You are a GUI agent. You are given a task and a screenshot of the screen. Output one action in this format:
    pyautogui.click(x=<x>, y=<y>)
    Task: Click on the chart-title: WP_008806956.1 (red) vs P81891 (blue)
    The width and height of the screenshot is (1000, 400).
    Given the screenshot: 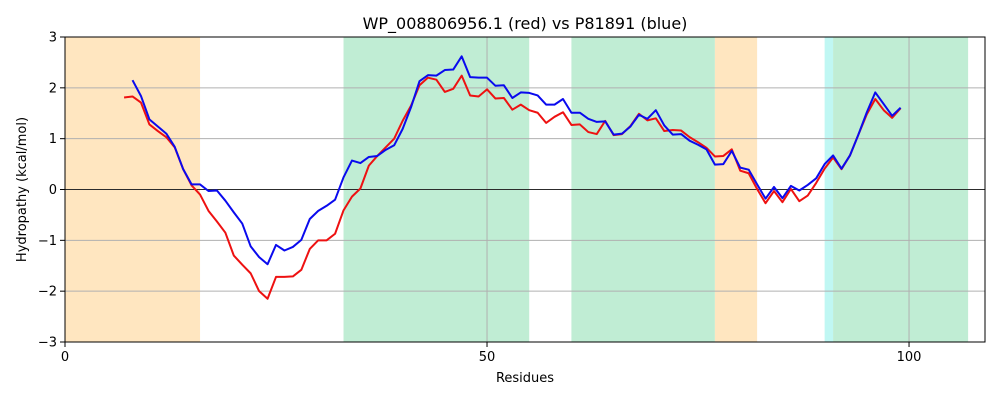 What is the action you would take?
    pyautogui.click(x=525, y=24)
    